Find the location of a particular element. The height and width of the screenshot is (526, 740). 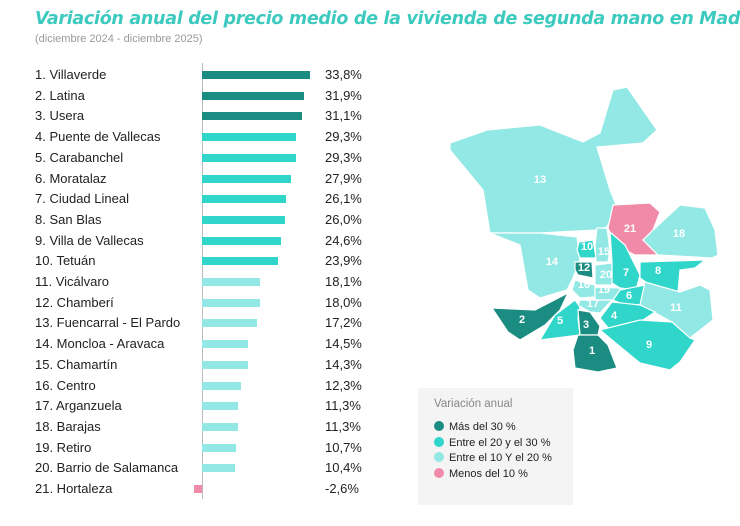

legend-item: Entre el 20 y el 30 % is located at coordinates (492, 442).